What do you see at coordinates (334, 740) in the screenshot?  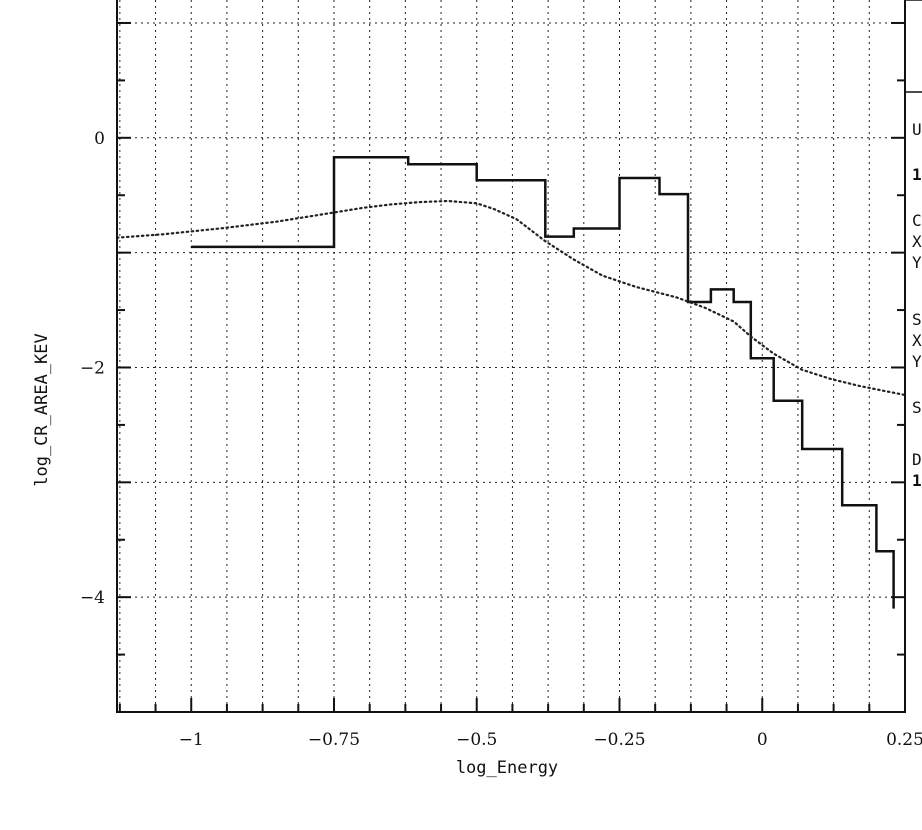 I see `x-tick-label: −0.75` at bounding box center [334, 740].